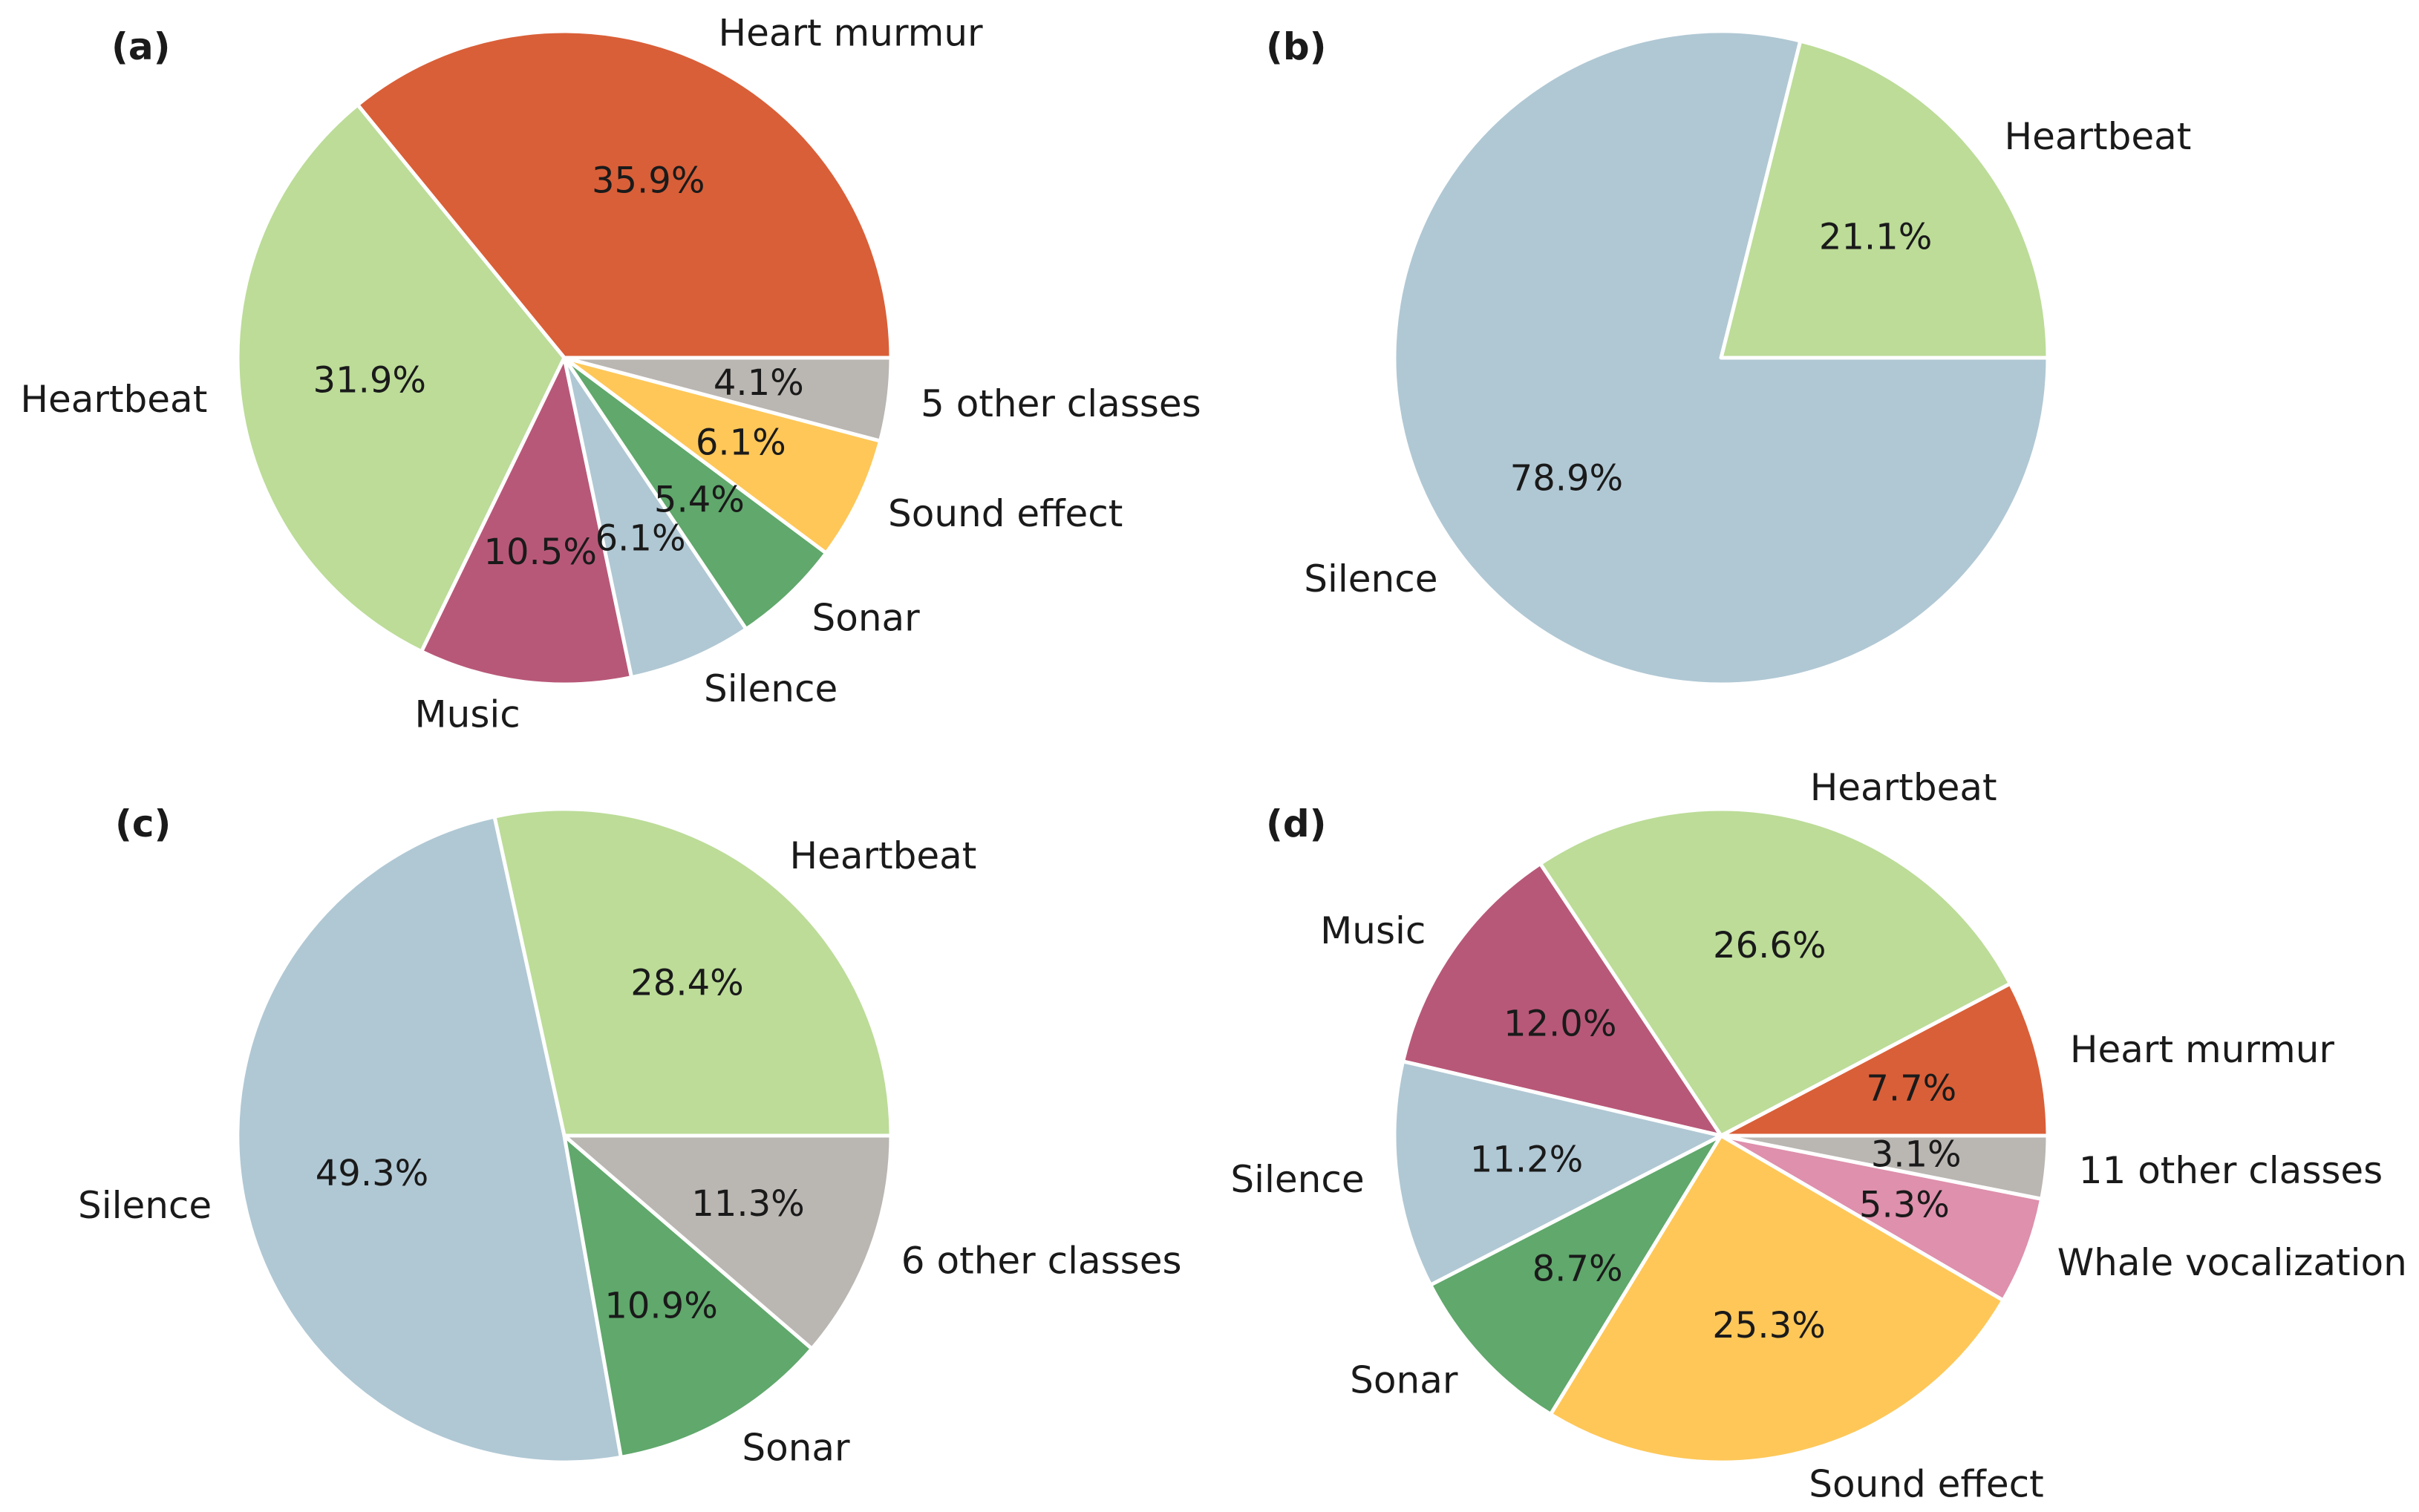 The width and height of the screenshot is (2419, 1512). I want to click on pct-label-5-other-classes: 4.1%, so click(759, 383).